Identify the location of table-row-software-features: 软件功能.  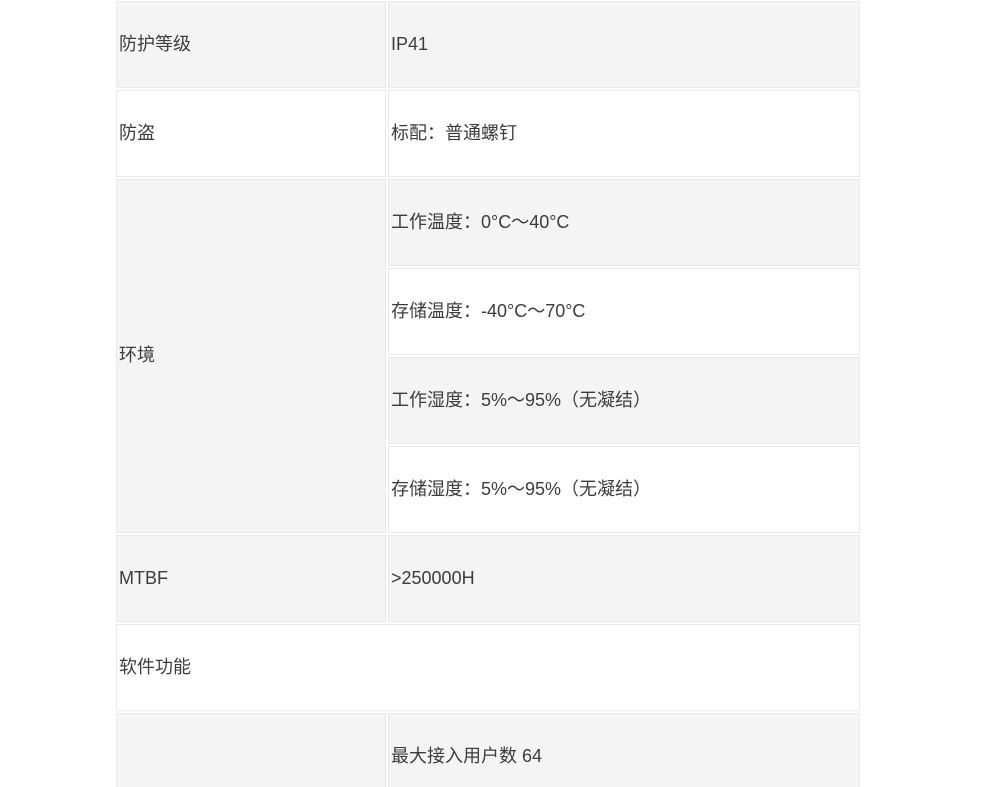
(488, 667).